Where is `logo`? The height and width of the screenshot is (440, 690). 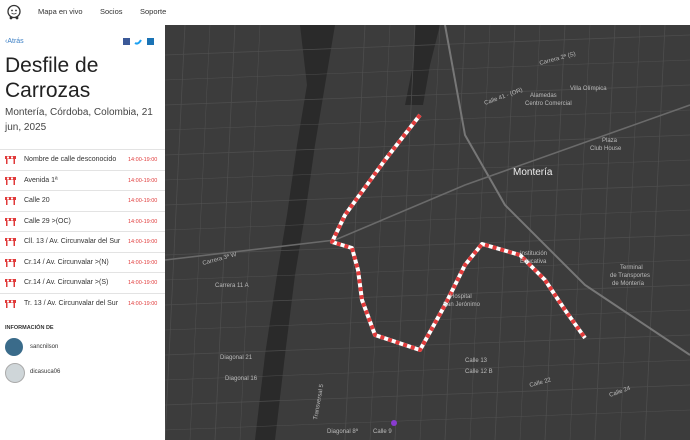
logo is located at coordinates (14, 12).